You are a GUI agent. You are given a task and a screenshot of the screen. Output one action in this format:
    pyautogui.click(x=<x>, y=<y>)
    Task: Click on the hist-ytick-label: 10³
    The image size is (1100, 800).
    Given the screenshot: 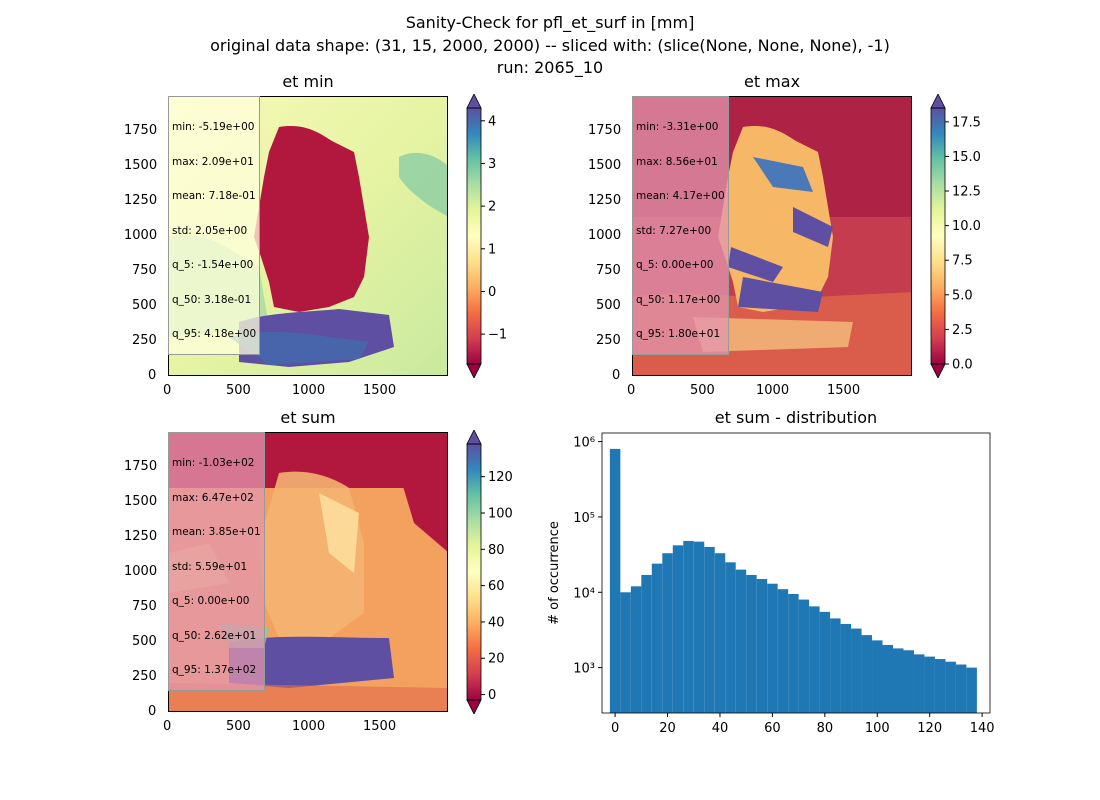 What is the action you would take?
    pyautogui.click(x=584, y=669)
    